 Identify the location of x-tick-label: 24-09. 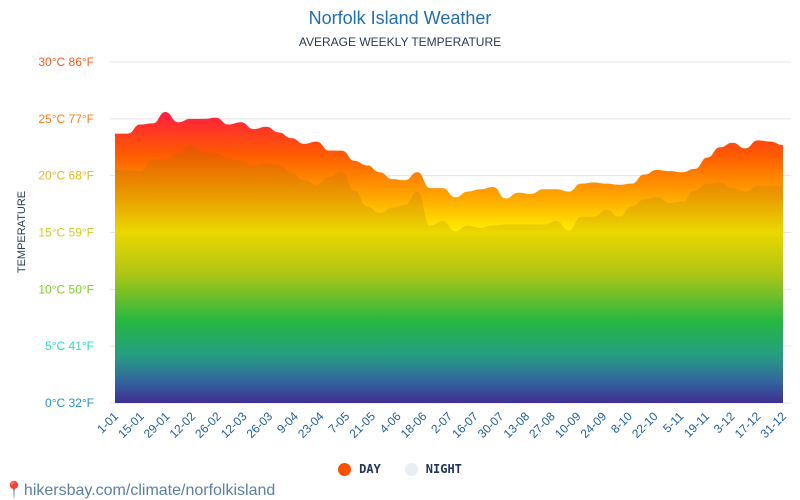
(594, 425).